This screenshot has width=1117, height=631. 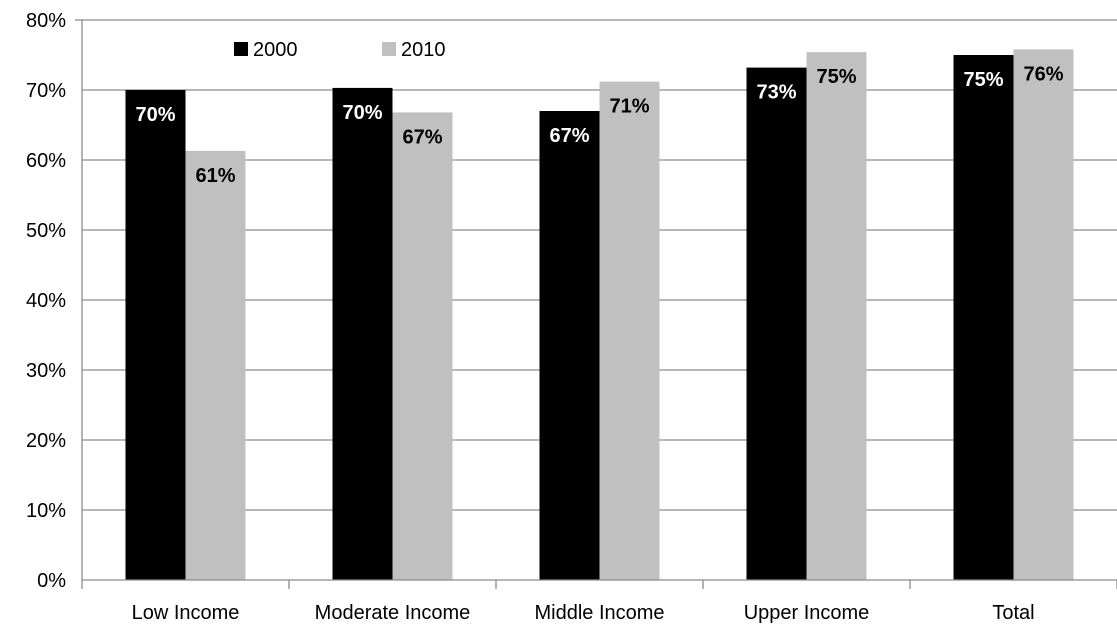 I want to click on legend-label-2000: 2000, so click(x=275, y=50).